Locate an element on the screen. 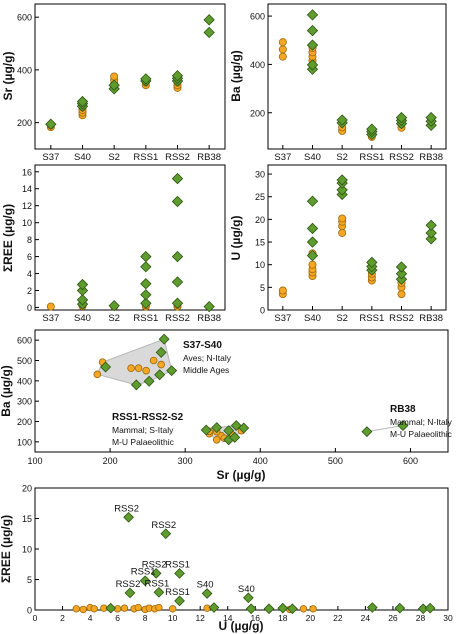  category-label: RSS2 is located at coordinates (177, 318).